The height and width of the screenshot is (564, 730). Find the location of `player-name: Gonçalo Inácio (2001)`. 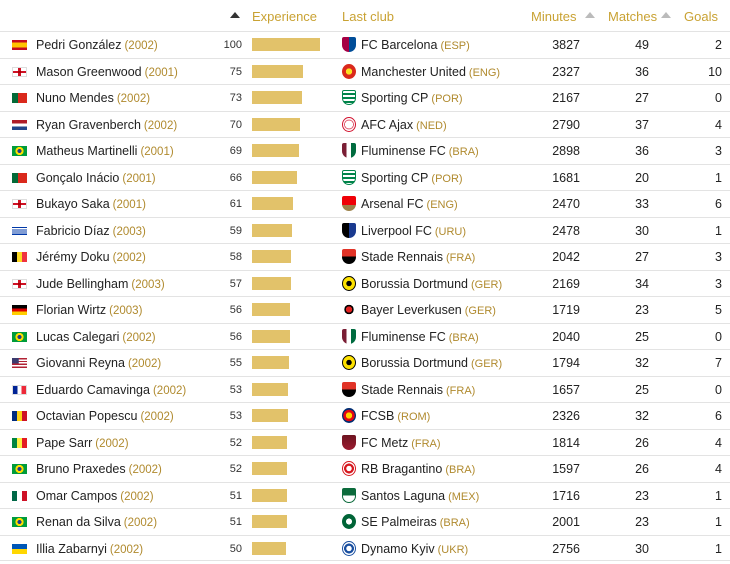

player-name: Gonçalo Inácio (2001) is located at coordinates (96, 178).